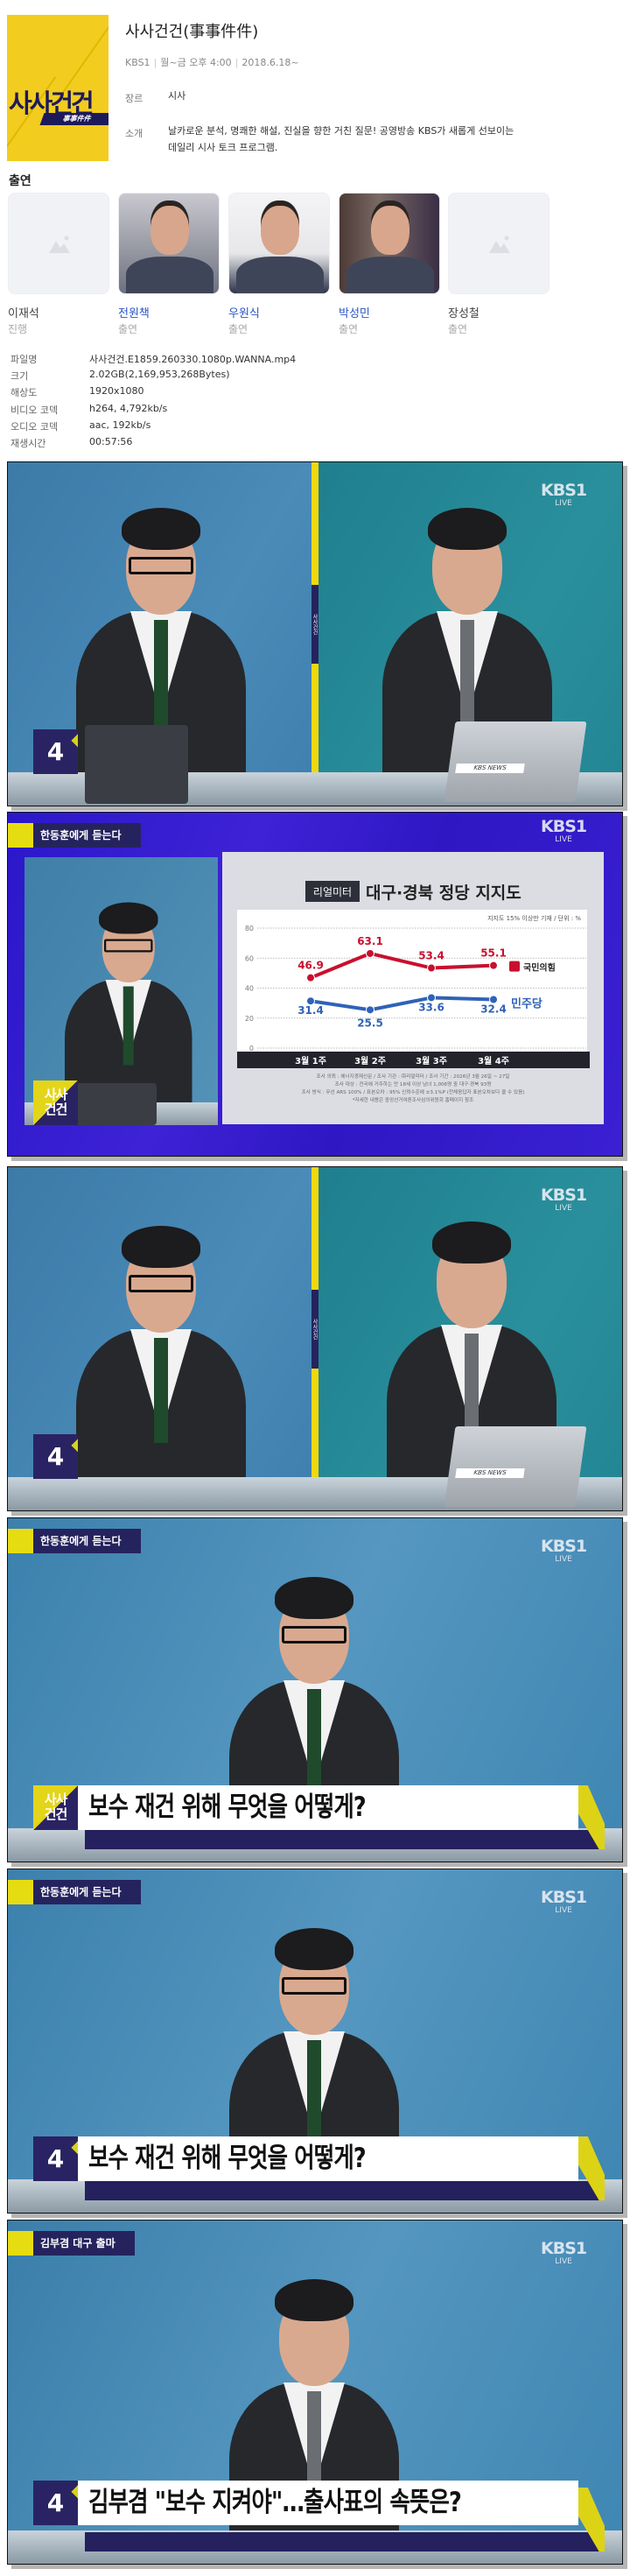 The width and height of the screenshot is (630, 2576). I want to click on tablet, so click(136, 764).